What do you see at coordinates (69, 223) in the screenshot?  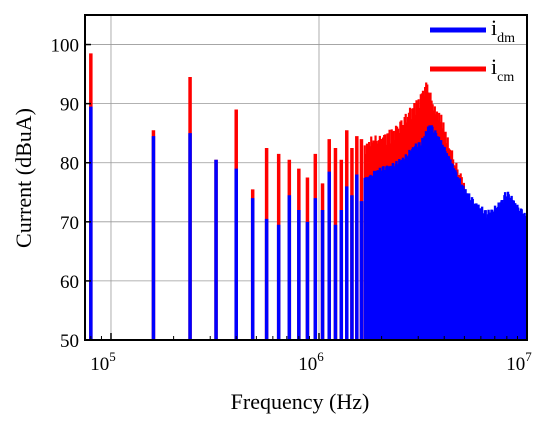 I see `y-tick-label: 70` at bounding box center [69, 223].